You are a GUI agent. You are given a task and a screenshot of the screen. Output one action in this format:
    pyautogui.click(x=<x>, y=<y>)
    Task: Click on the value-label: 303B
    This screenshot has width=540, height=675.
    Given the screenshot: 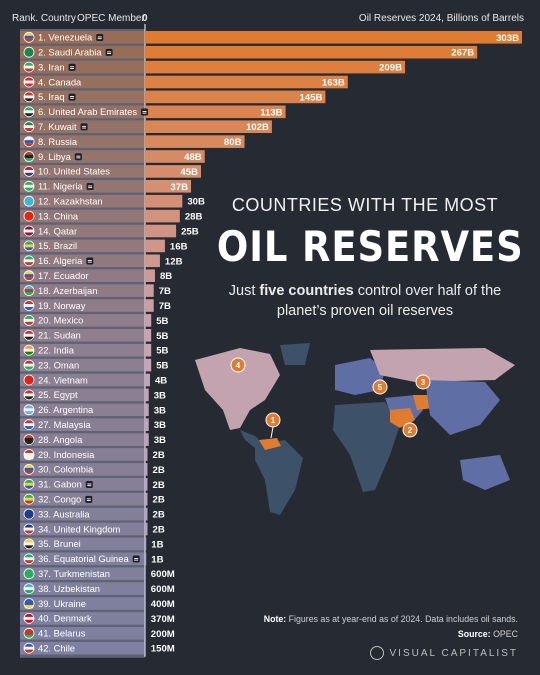 What is the action you would take?
    pyautogui.click(x=507, y=38)
    